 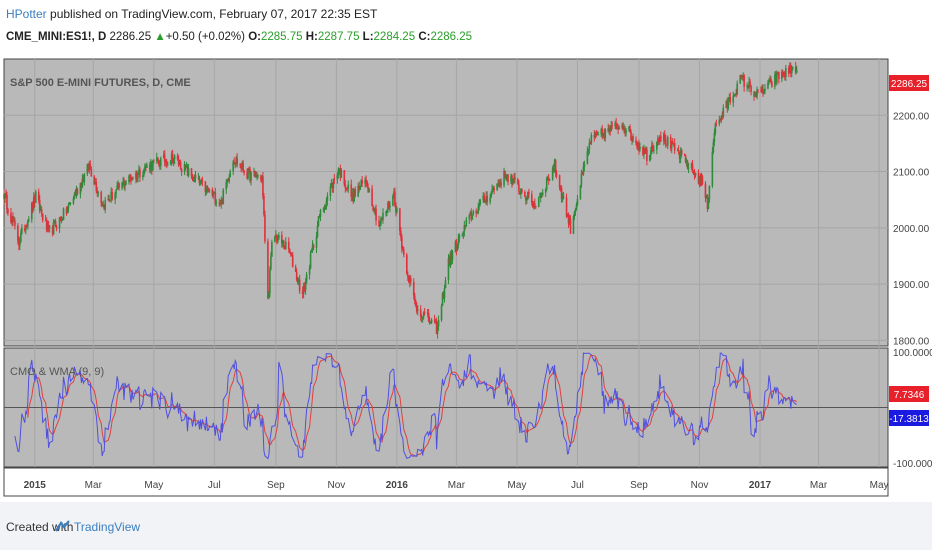 What do you see at coordinates (466, 526) in the screenshot?
I see `footer-bar: Created with TradingView` at bounding box center [466, 526].